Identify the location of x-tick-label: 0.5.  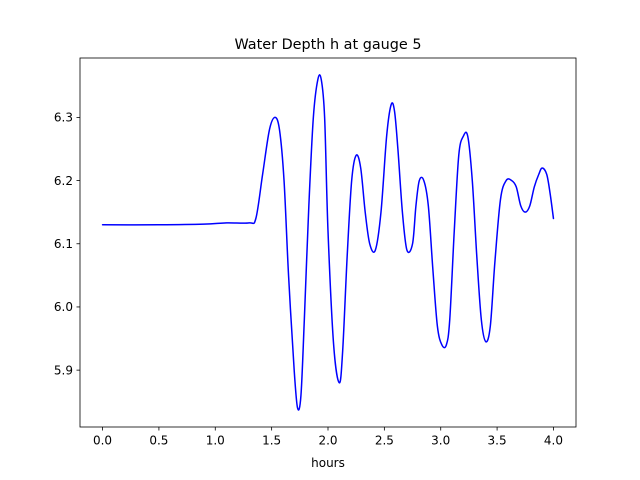
(158, 441).